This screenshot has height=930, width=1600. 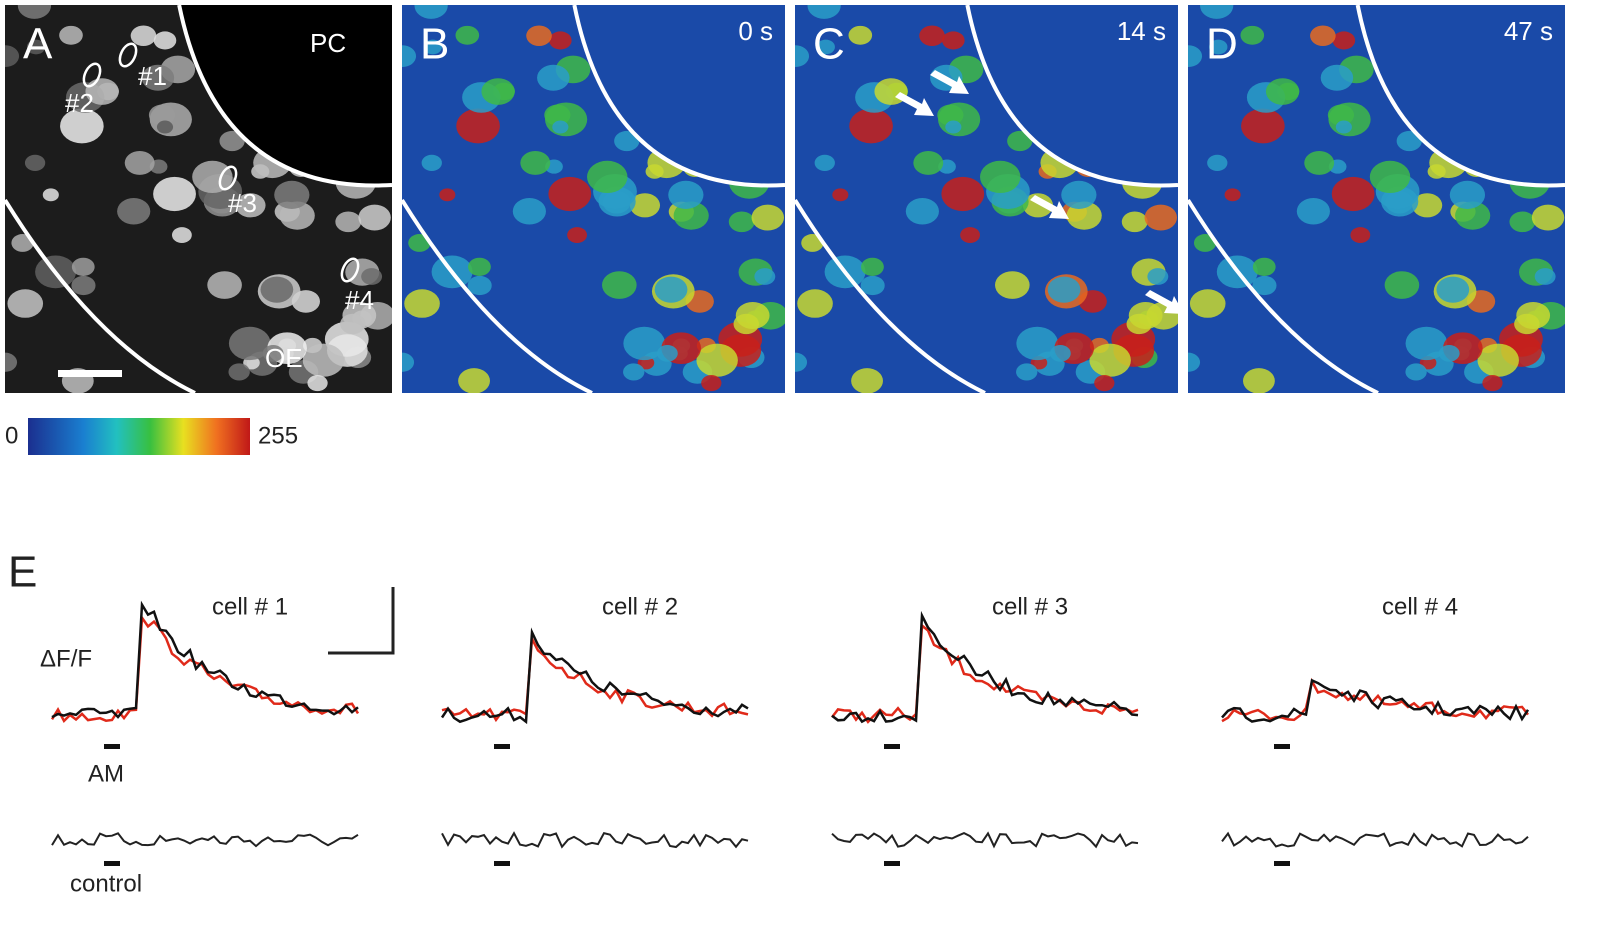 What do you see at coordinates (22, 572) in the screenshot?
I see `panel-label: E` at bounding box center [22, 572].